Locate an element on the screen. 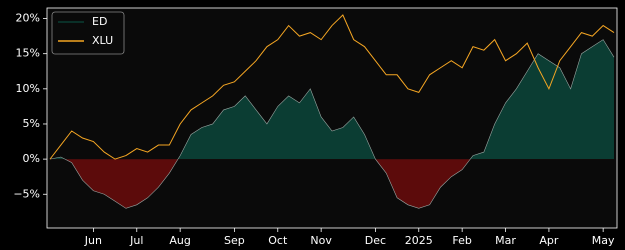 The image size is (625, 250). legend-box is located at coordinates (88, 33).